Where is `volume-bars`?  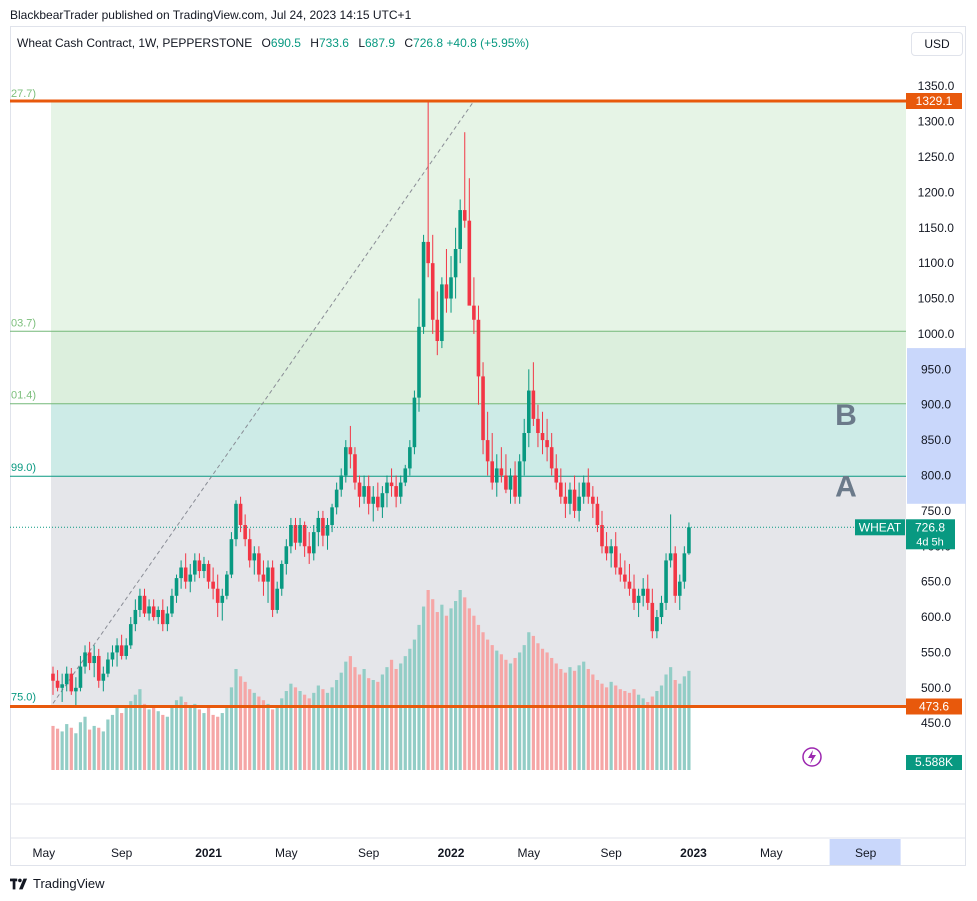 volume-bars is located at coordinates (371, 680).